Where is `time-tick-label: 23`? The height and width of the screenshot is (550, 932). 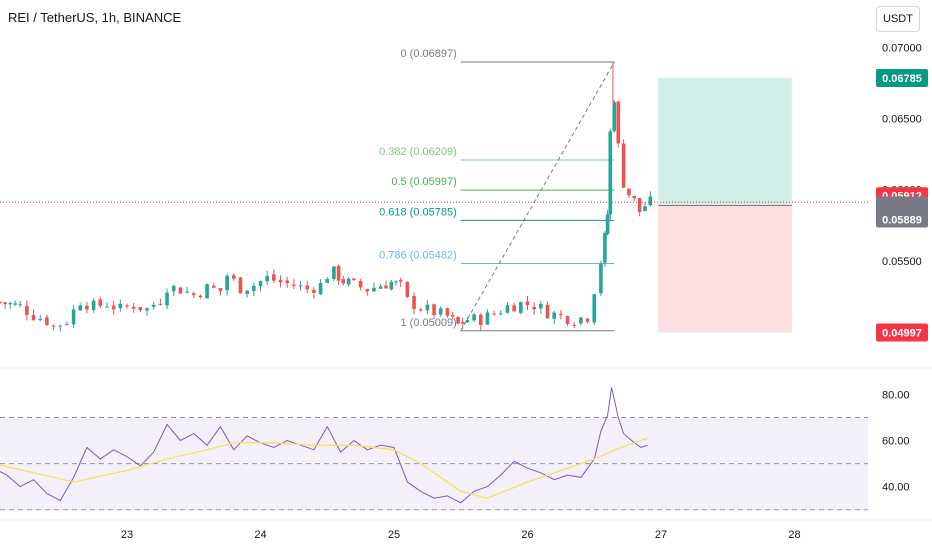 time-tick-label: 23 is located at coordinates (127, 535).